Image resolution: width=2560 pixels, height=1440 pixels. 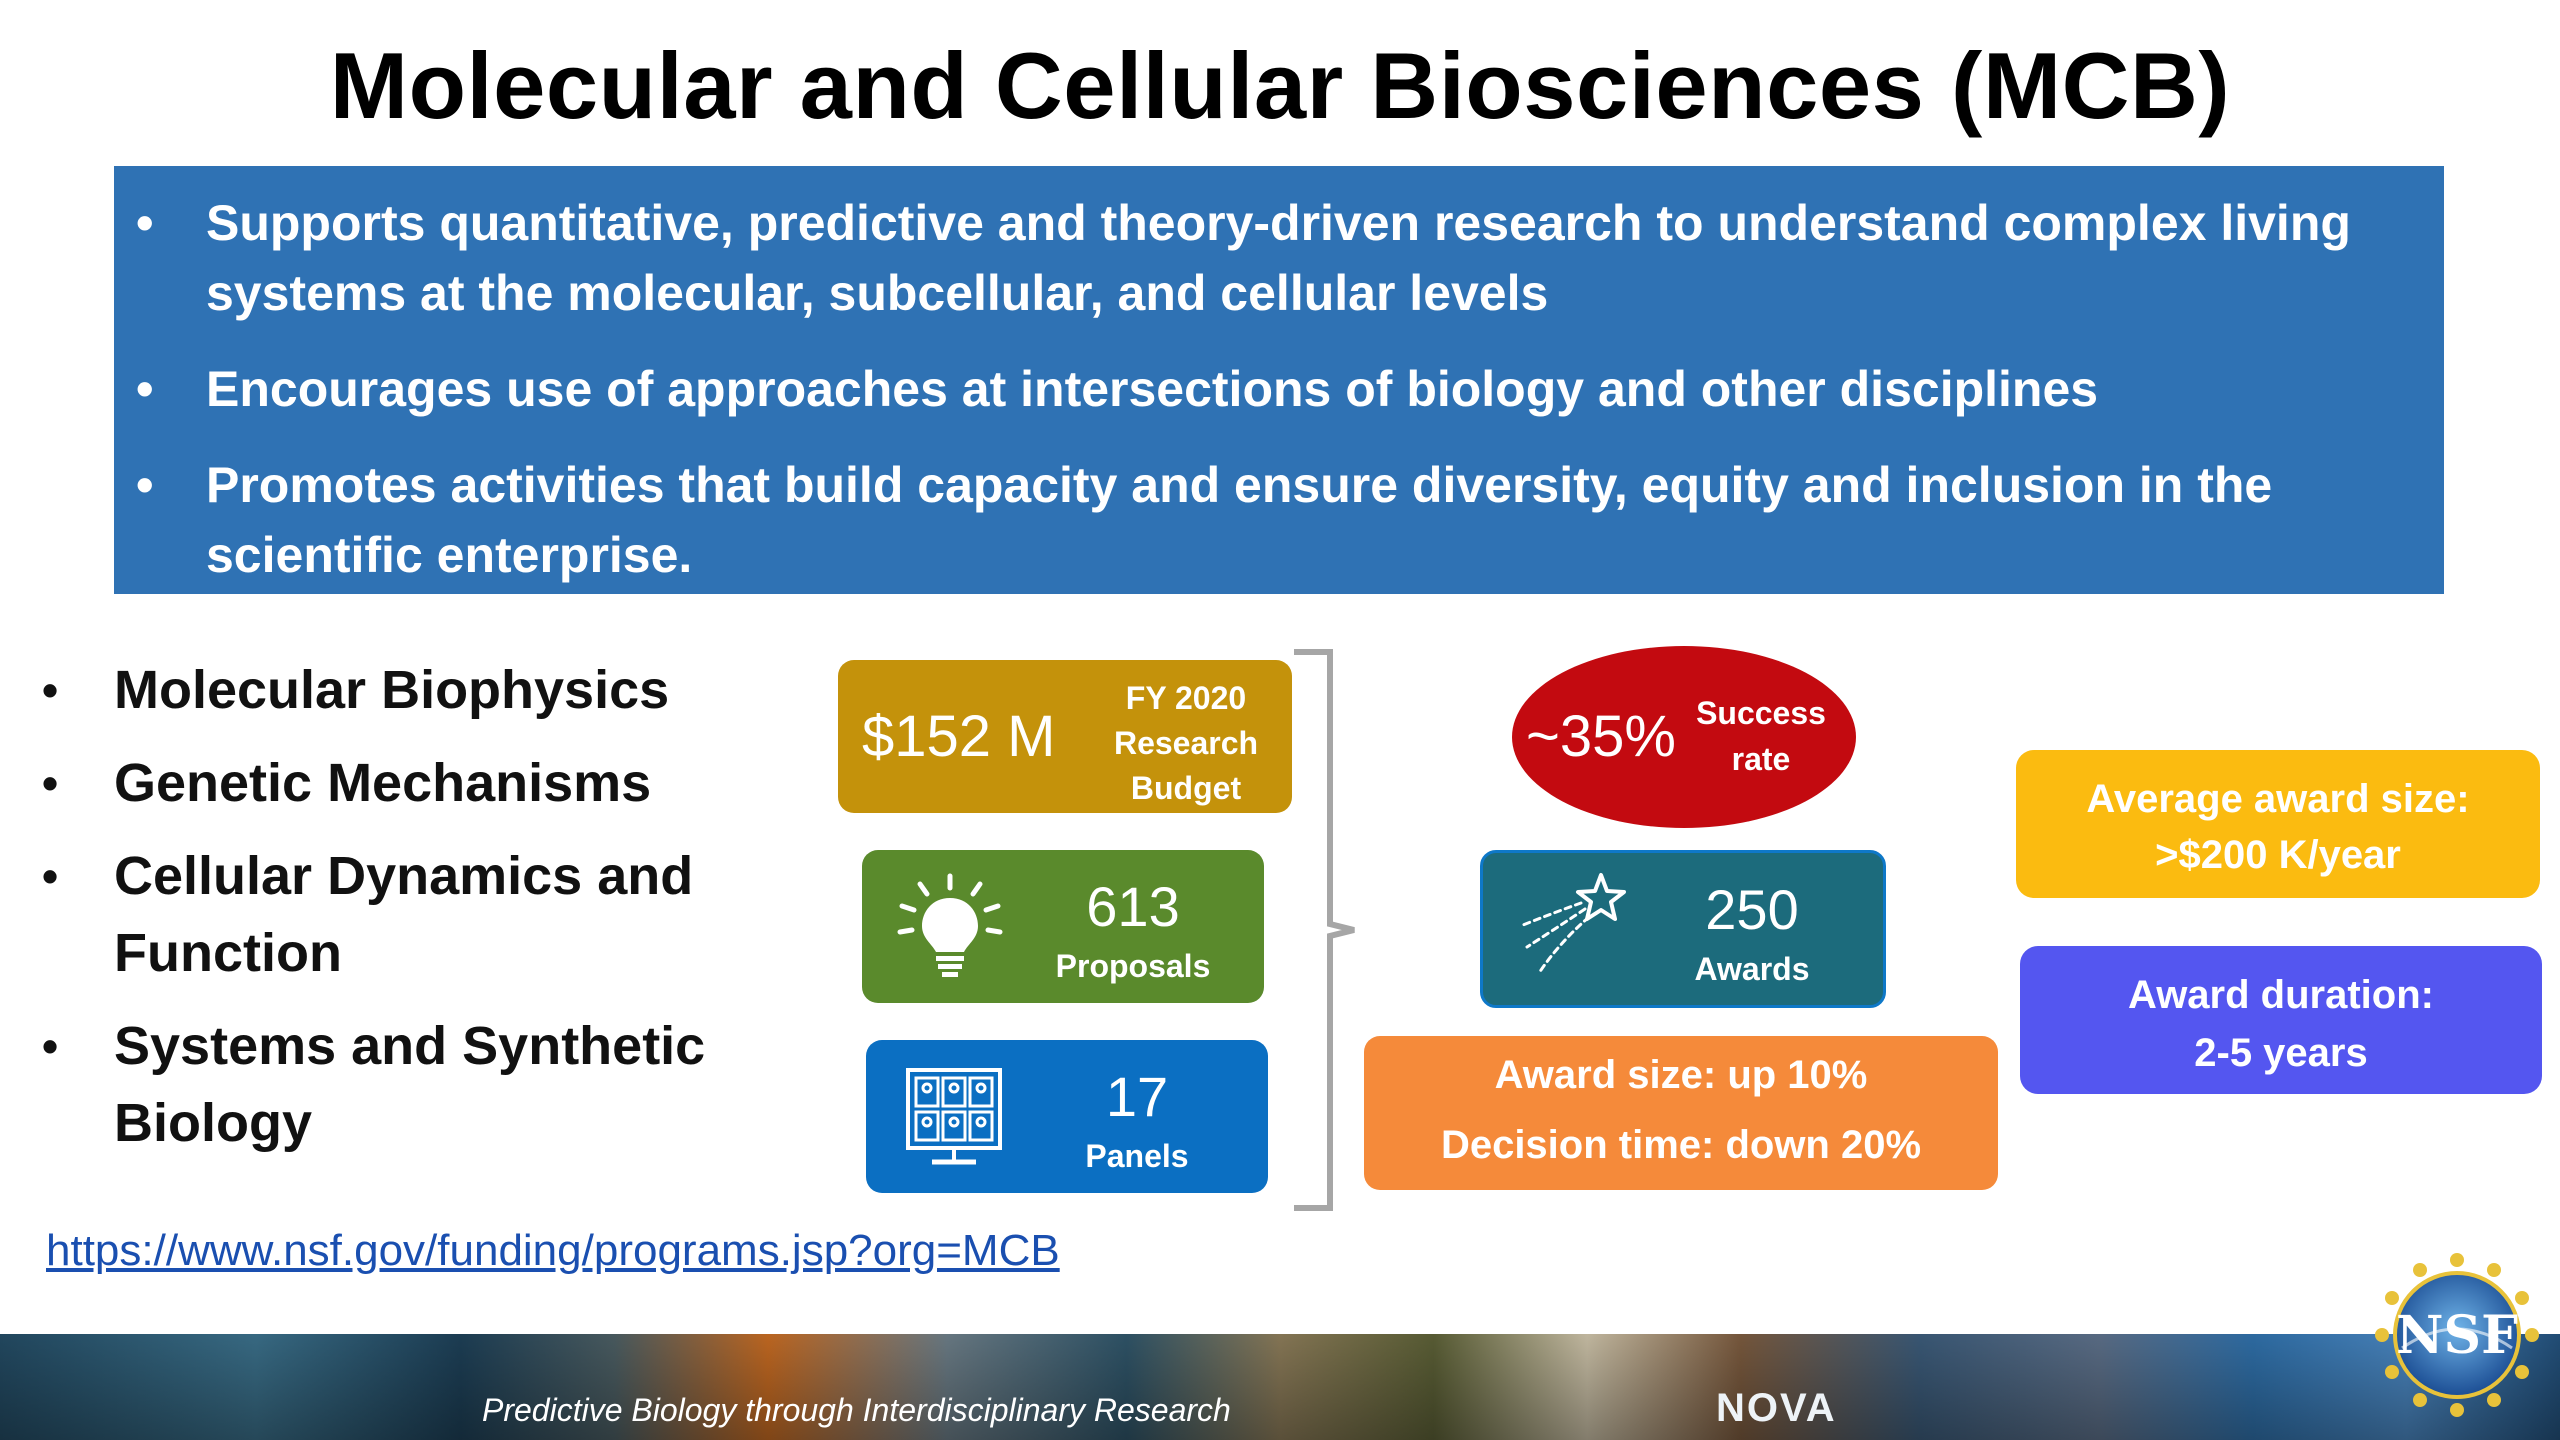 I want to click on award-duration-box: Award duration: 2-5 years, so click(x=2281, y=1020).